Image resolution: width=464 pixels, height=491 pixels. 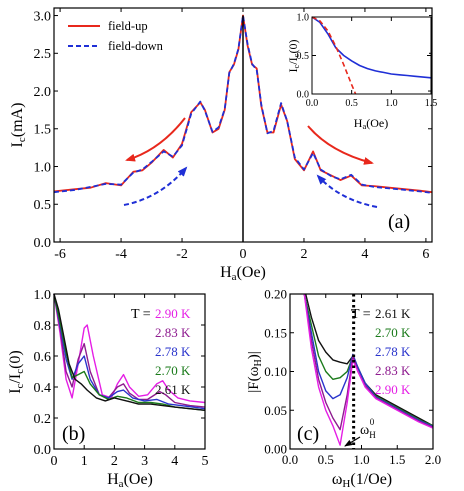 I want to click on panel-c-series-2-90-k, so click(x=368, y=369).